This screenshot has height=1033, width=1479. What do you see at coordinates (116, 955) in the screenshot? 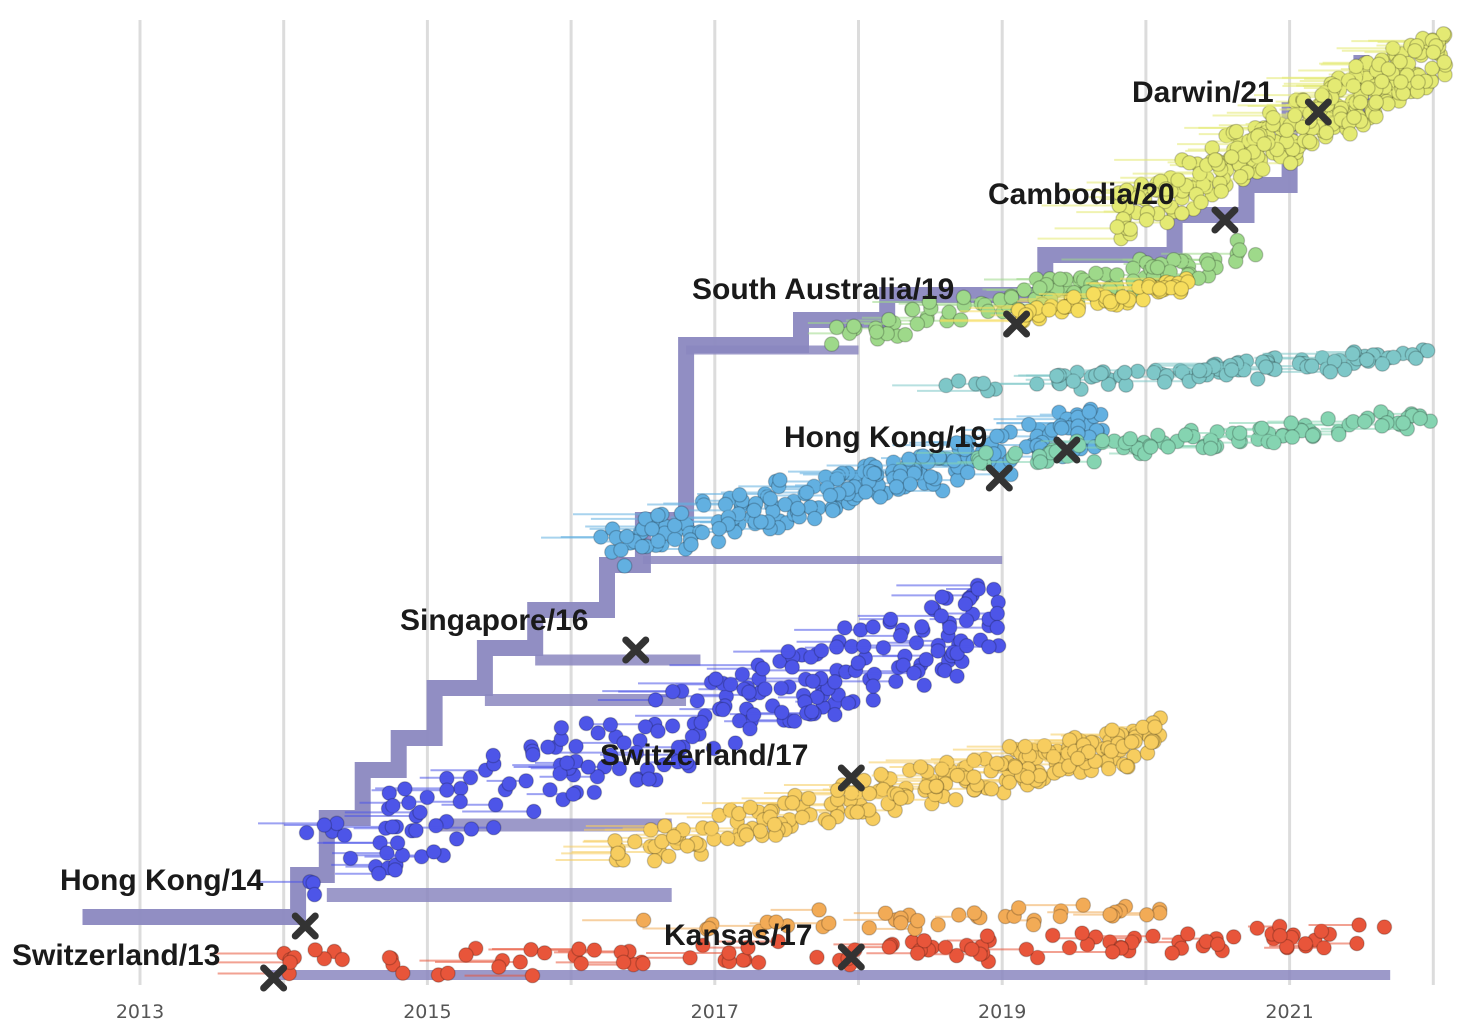
I see `vaccine-label-switzerland-13: Switzerland/13` at bounding box center [116, 955].